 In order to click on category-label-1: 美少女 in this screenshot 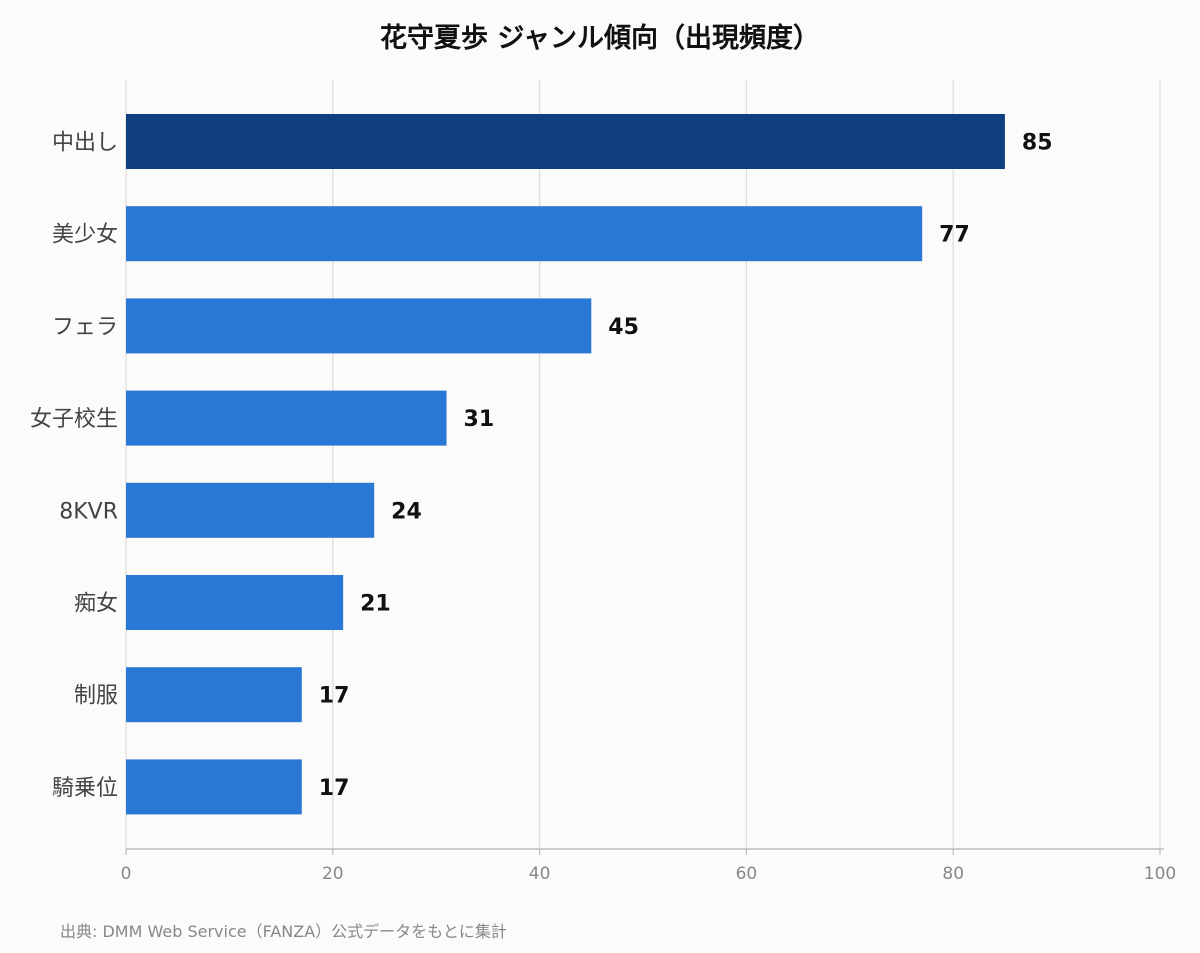, I will do `click(85, 235)`.